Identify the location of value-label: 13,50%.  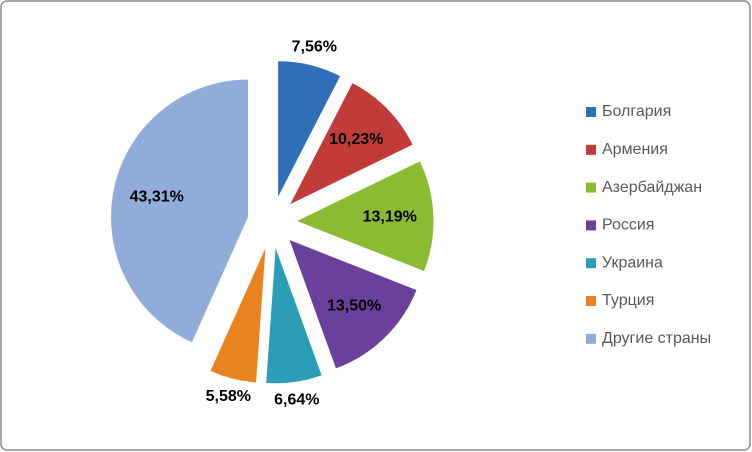
(354, 306).